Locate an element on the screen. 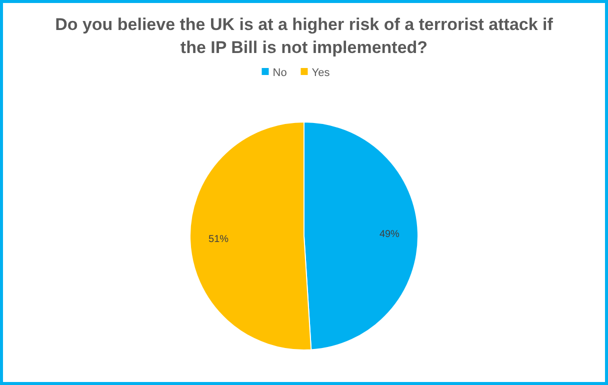 This screenshot has height=385, width=608. chart-title: Do you believe the UK is at a higher risk of a terrorist attack if the IP Bill is not implemented? is located at coordinates (304, 36).